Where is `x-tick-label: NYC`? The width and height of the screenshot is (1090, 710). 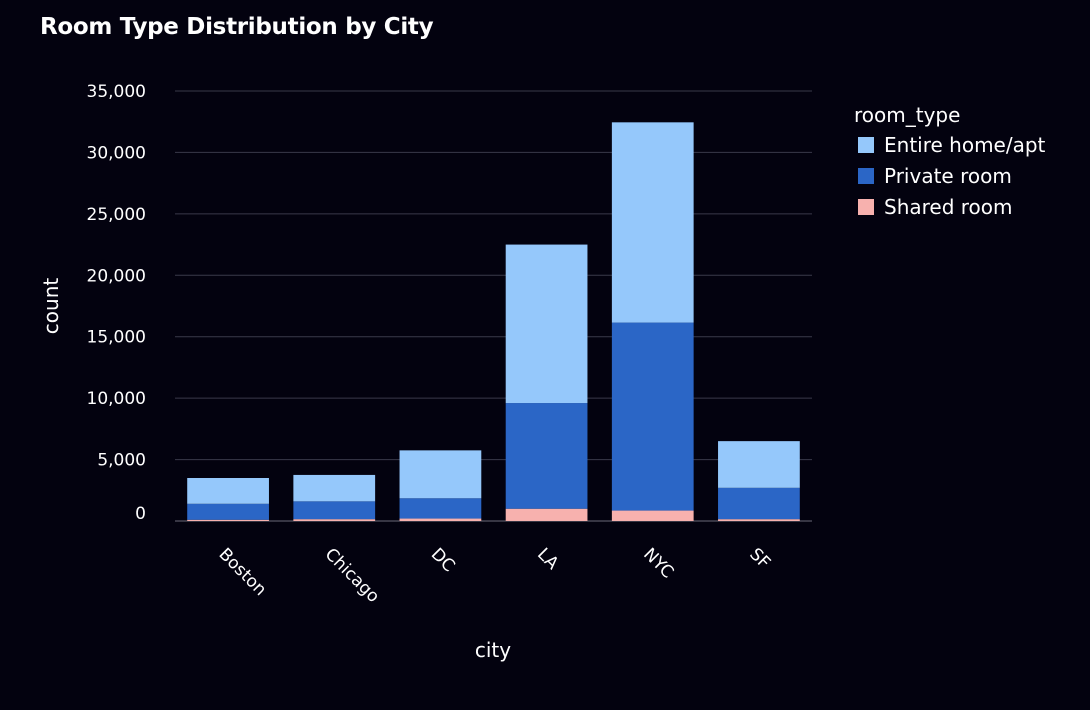 x-tick-label: NYC is located at coordinates (658, 563).